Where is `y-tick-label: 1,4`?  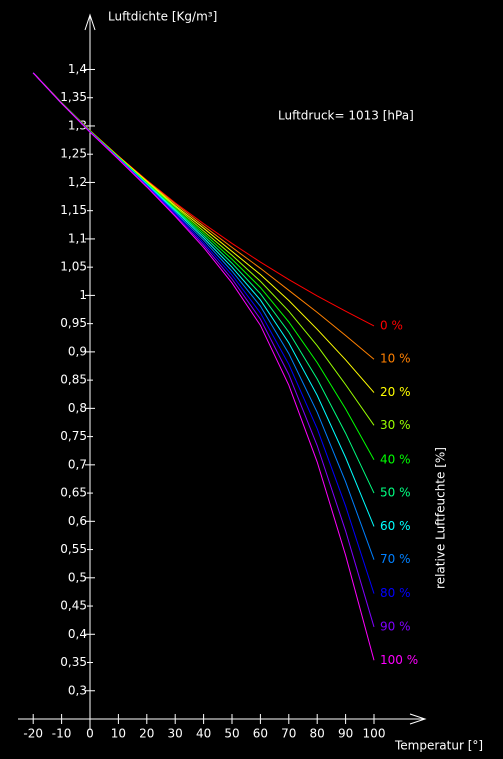
y-tick-label: 1,4 is located at coordinates (77, 69).